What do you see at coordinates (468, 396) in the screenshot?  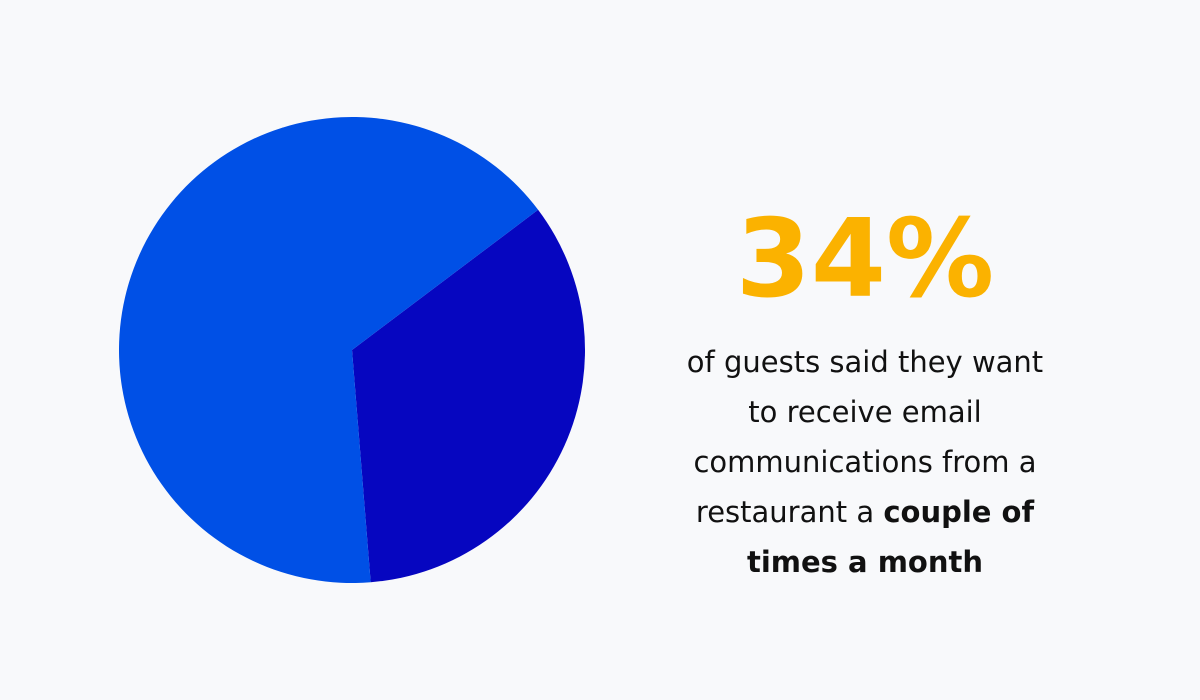 I see `pie-slice` at bounding box center [468, 396].